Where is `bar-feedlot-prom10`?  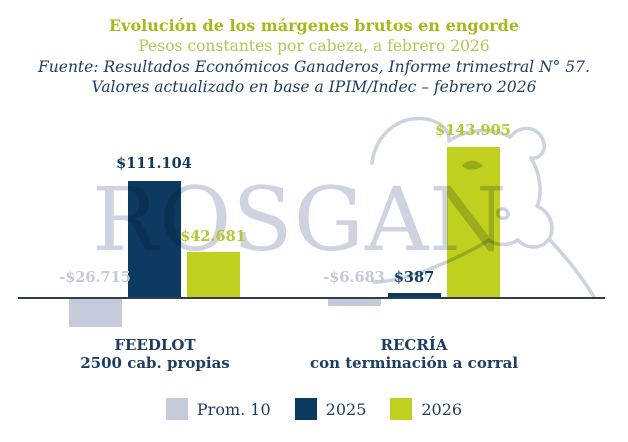
bar-feedlot-prom10 is located at coordinates (95, 313).